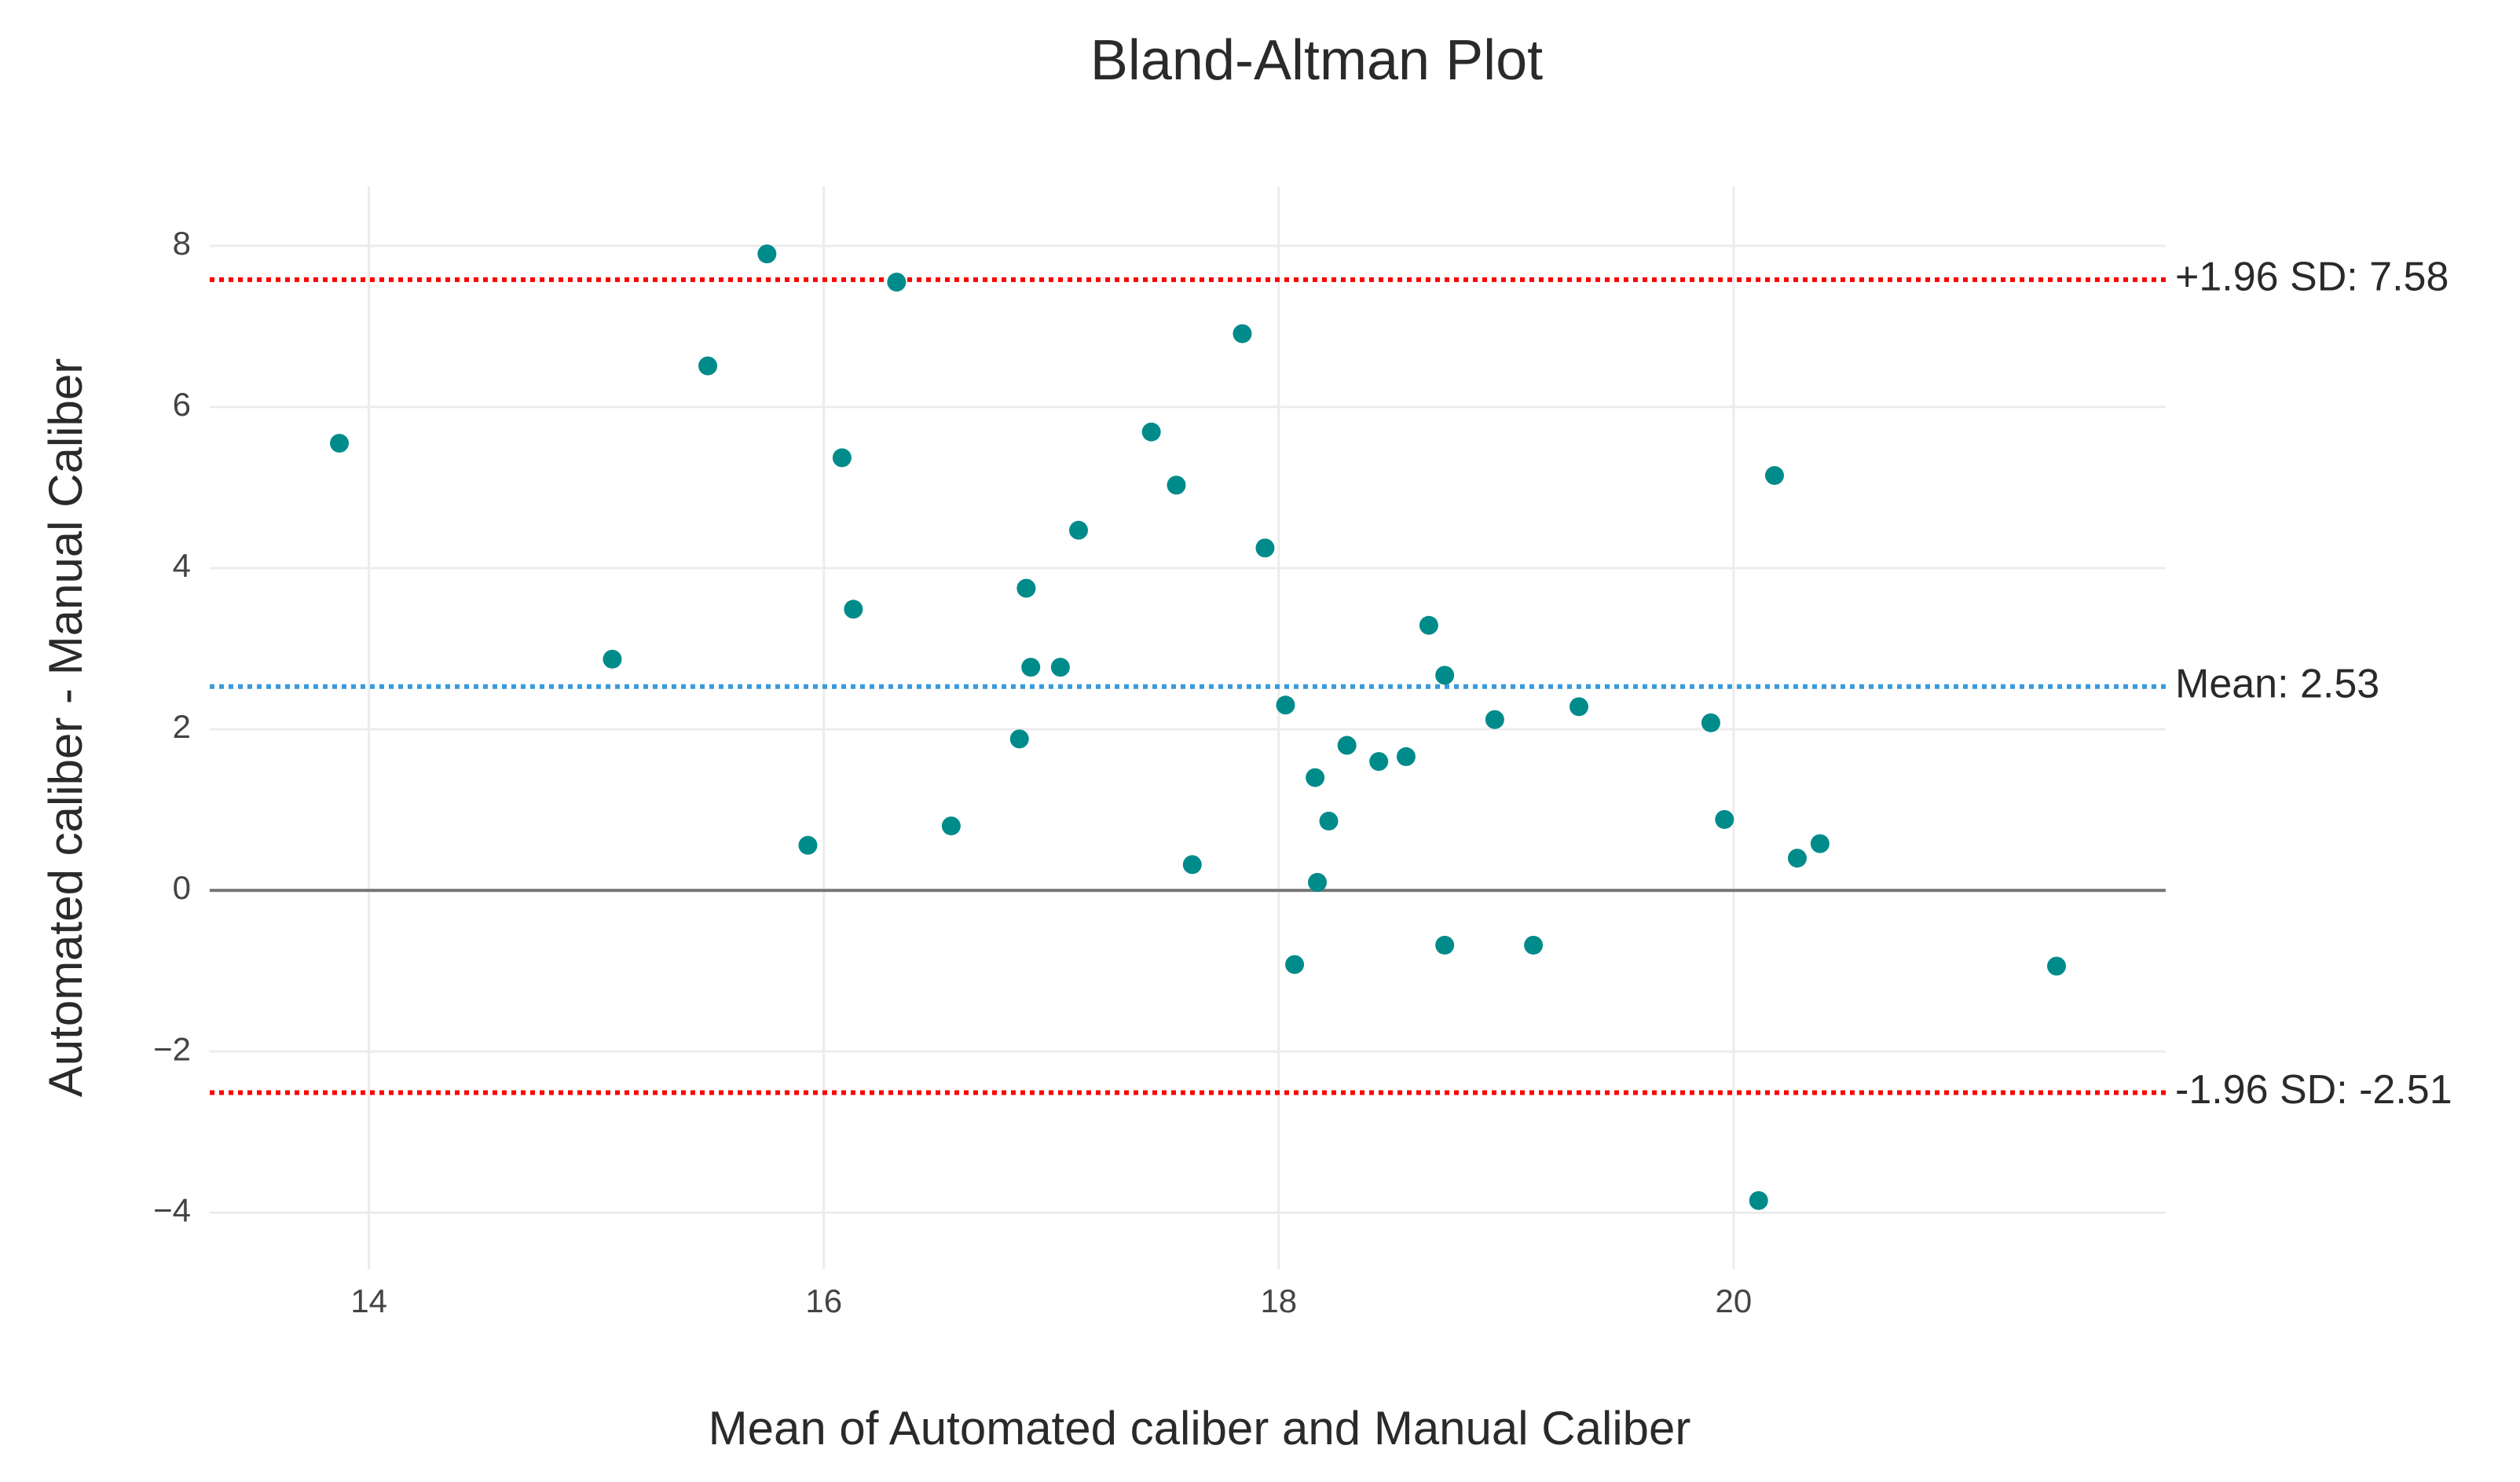 The height and width of the screenshot is (1482, 2520). What do you see at coordinates (823, 1300) in the screenshot?
I see `x-tick-label: 16` at bounding box center [823, 1300].